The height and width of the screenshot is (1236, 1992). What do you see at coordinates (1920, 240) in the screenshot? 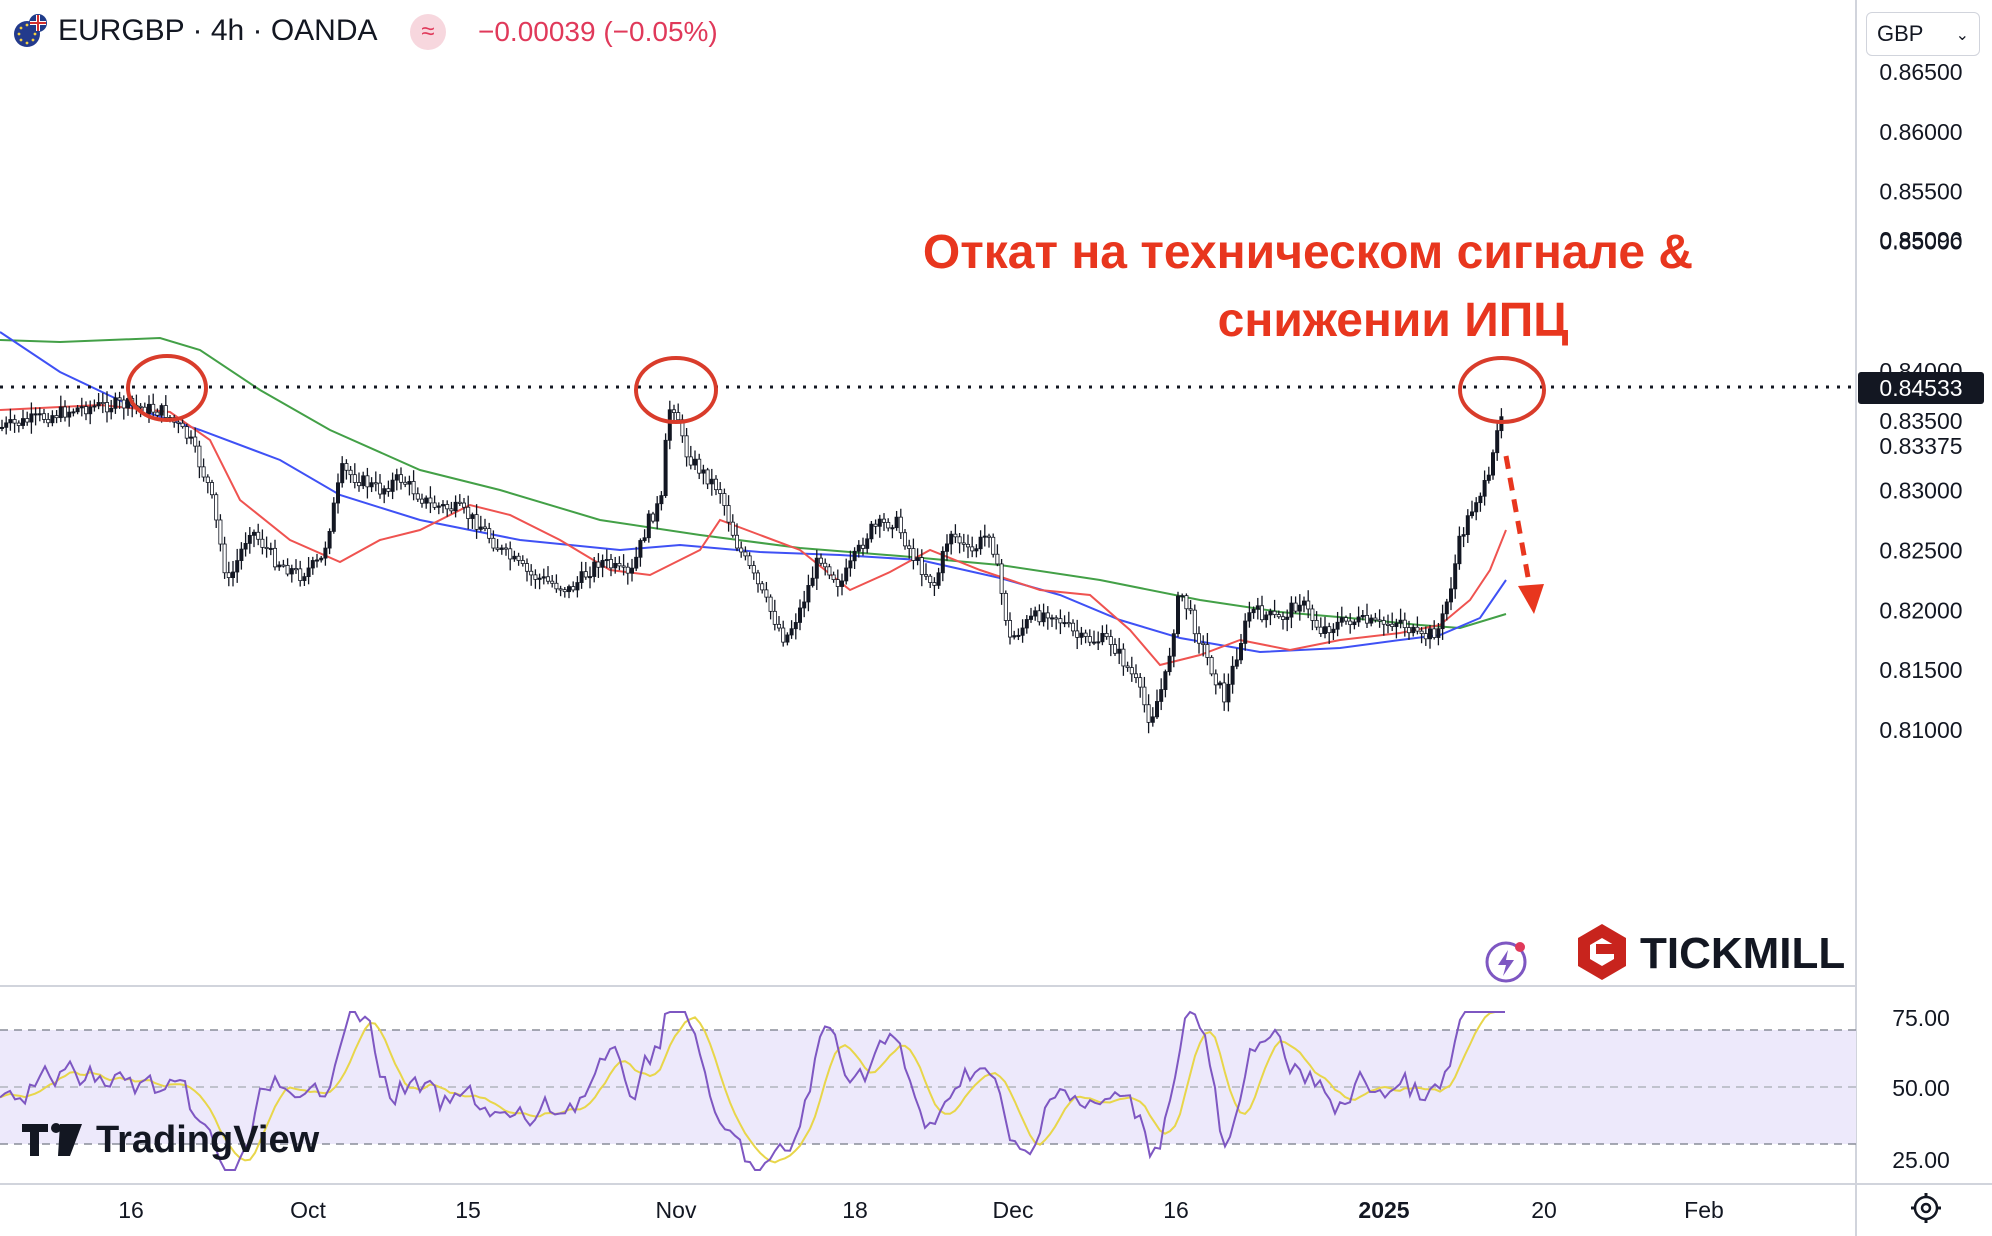
I see `price-tick-3: 0.85096` at bounding box center [1920, 240].